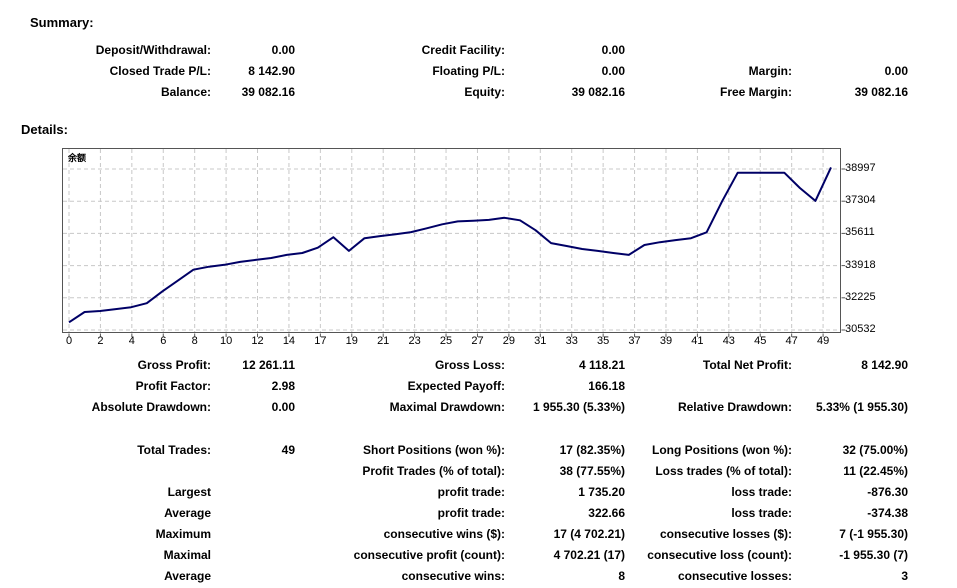 This screenshot has width=957, height=588. Describe the element at coordinates (351, 341) in the screenshot. I see `x-axis-tick-label: 19` at that location.